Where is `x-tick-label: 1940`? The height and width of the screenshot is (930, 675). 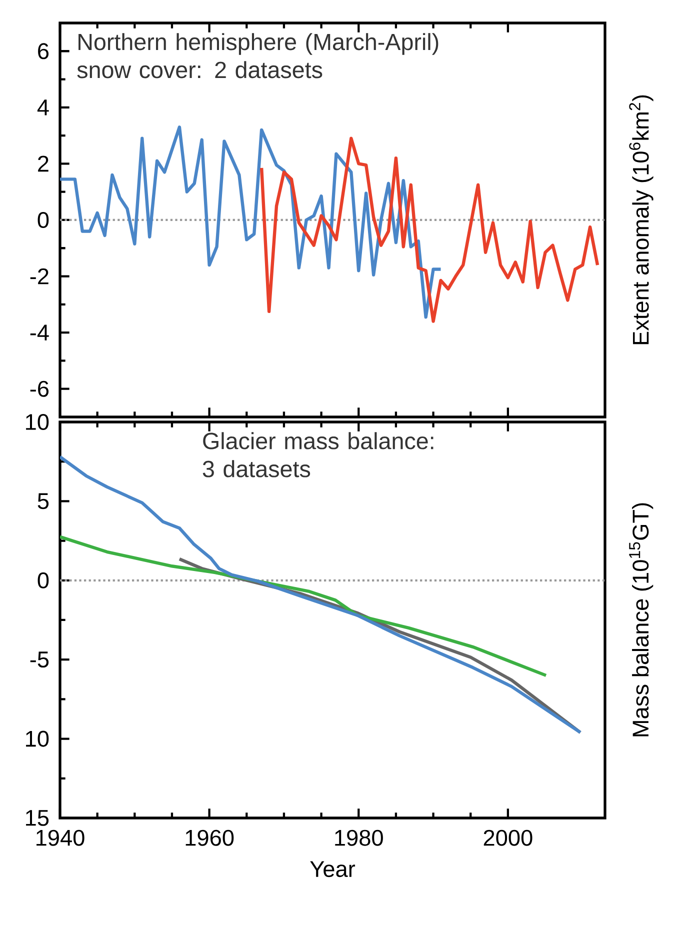 x-tick-label: 1940 is located at coordinates (60, 838).